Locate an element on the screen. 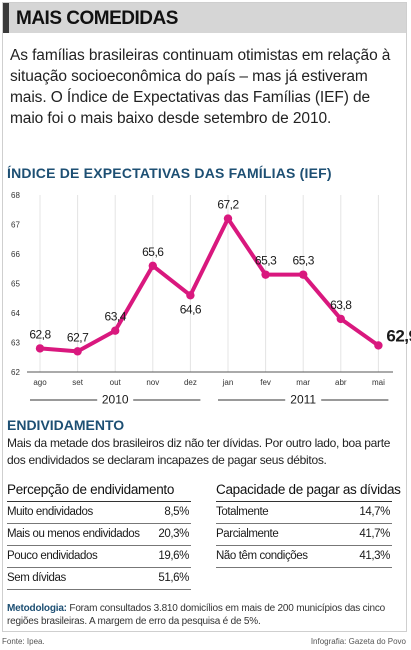  row-value: 51,6% is located at coordinates (173, 578).